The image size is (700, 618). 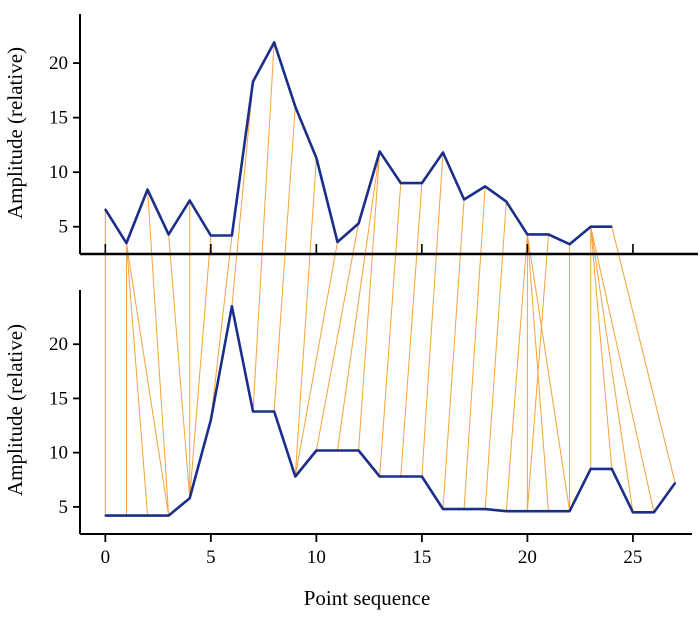 What do you see at coordinates (15, 410) in the screenshot?
I see `y-axis-title-bottom: Amplitude (relative)` at bounding box center [15, 410].